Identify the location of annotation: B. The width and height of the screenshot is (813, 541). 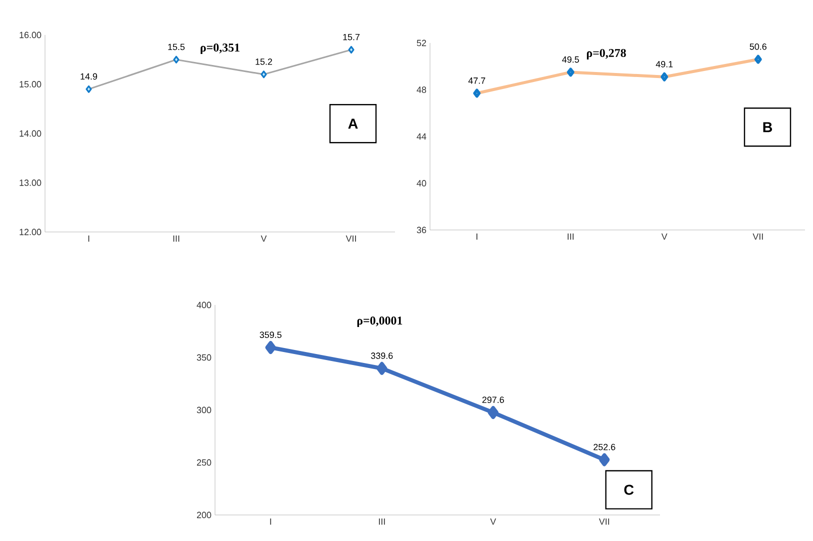
(767, 127).